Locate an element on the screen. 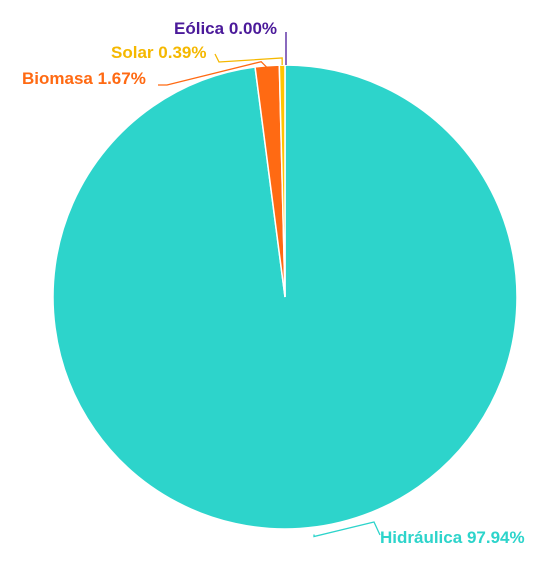 The width and height of the screenshot is (559, 569). slice-label-eolica: Eólica 0.00% is located at coordinates (225, 28).